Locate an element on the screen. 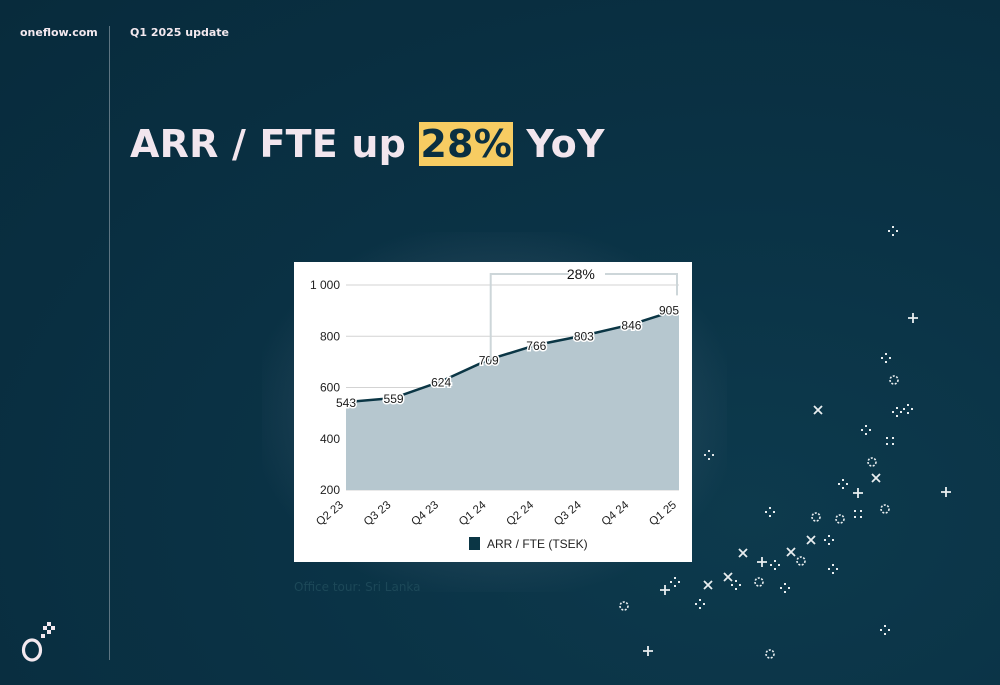 This screenshot has width=1000, height=685. data-label: 803 is located at coordinates (584, 336).